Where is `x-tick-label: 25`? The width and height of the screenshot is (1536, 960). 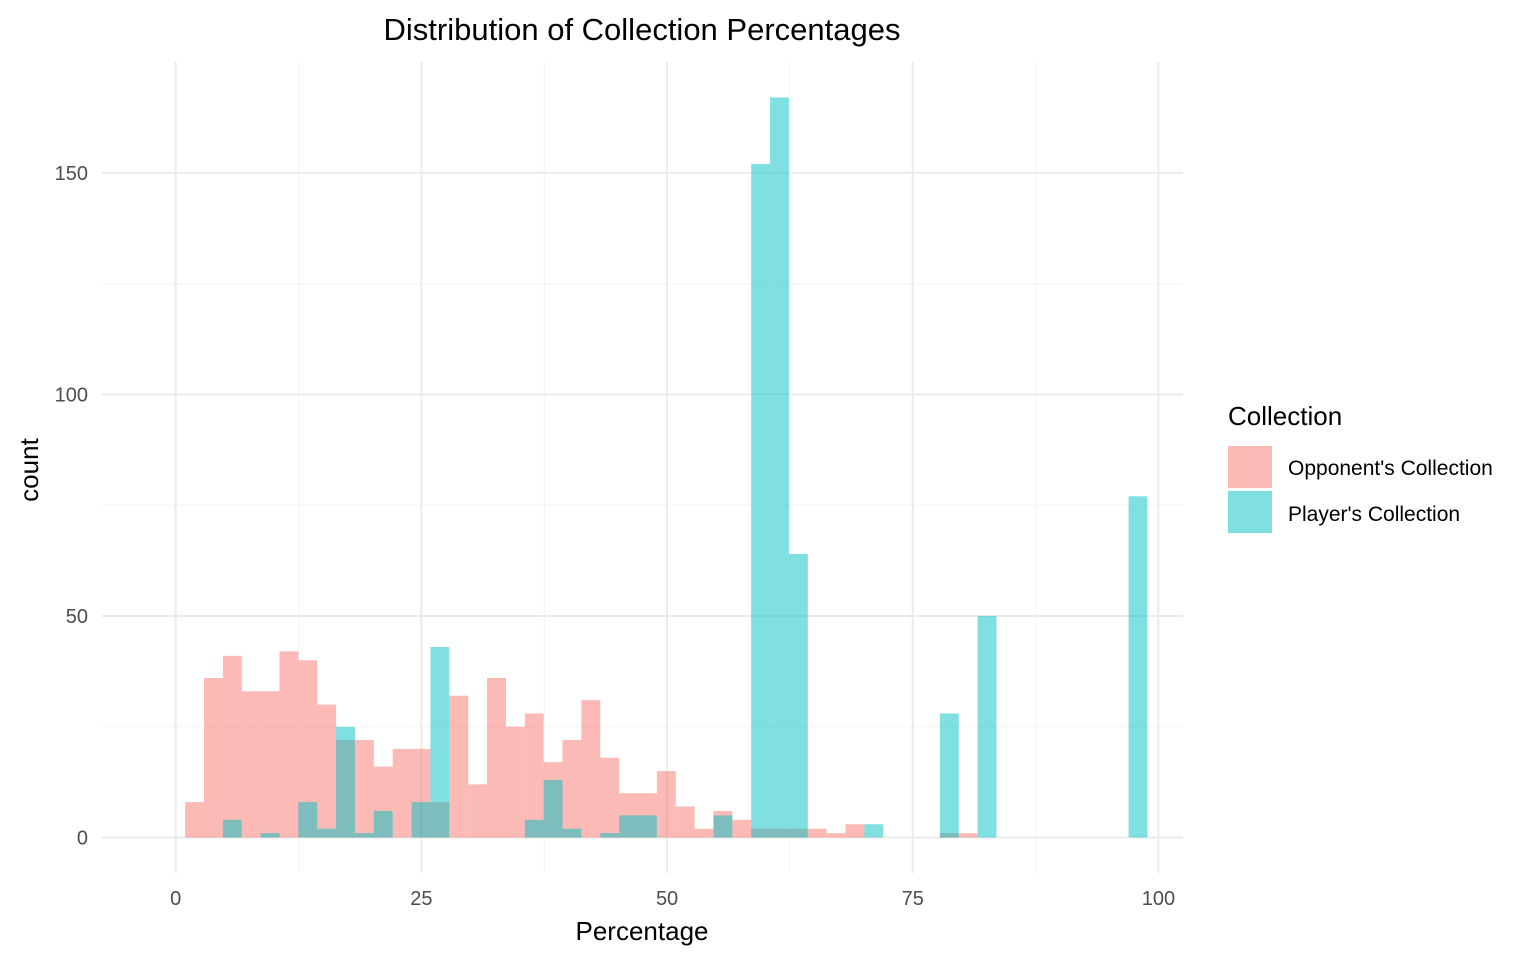 x-tick-label: 25 is located at coordinates (421, 899).